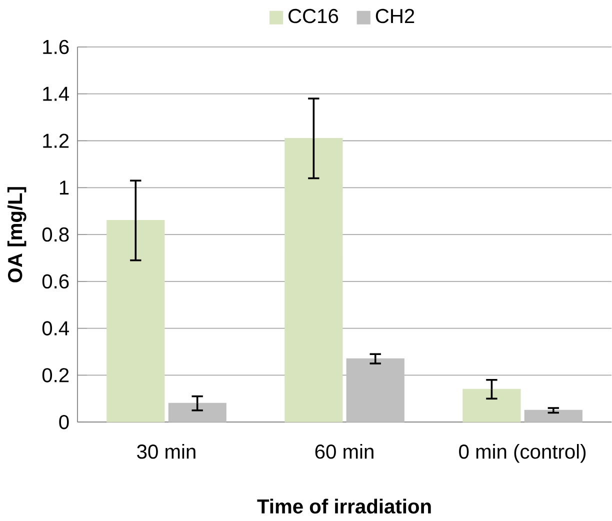 This screenshot has height=521, width=612. I want to click on y-tick-label: 0, so click(64, 422).